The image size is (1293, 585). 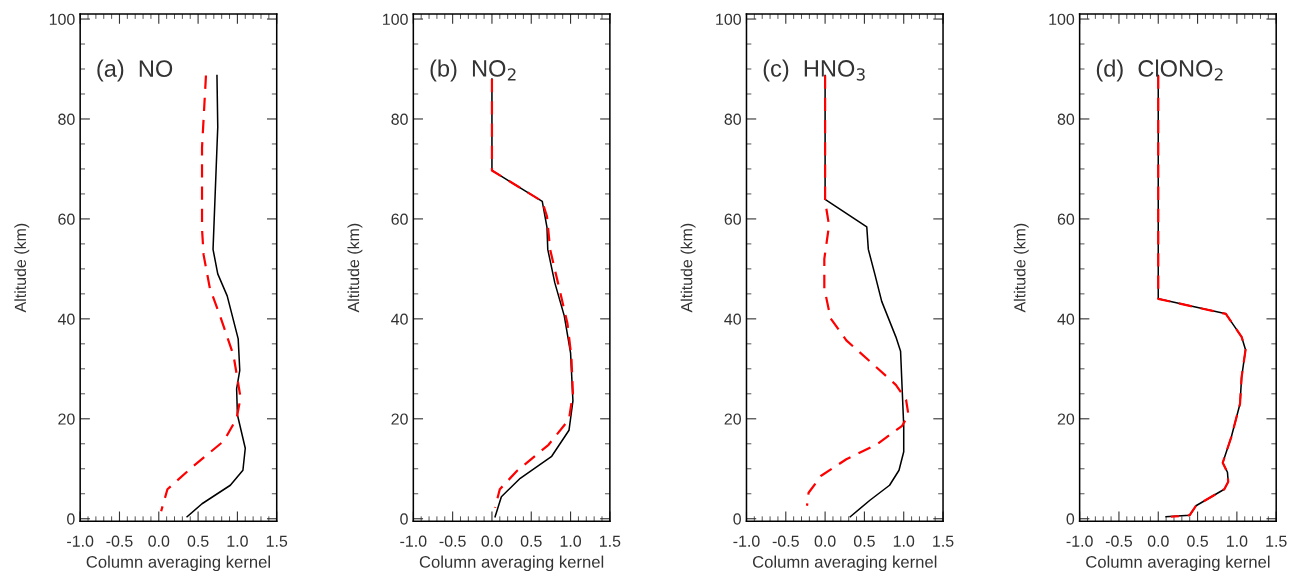 I want to click on text: (a) NO, so click(x=135, y=70).